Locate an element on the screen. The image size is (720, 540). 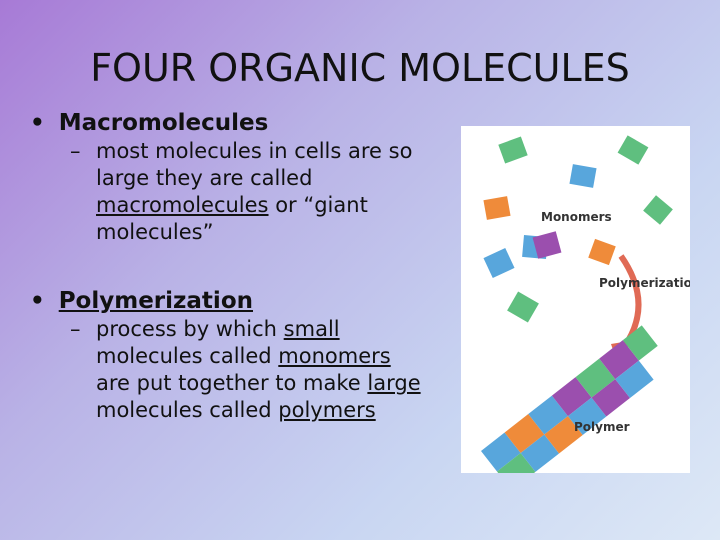
text-segment: macromolecules is located at coordinates (182, 205).